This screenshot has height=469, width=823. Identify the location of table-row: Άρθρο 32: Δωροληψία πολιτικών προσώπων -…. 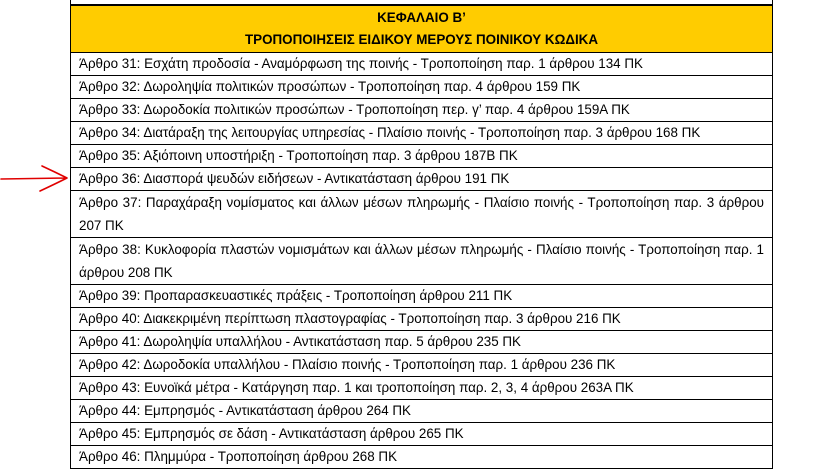
(421, 87).